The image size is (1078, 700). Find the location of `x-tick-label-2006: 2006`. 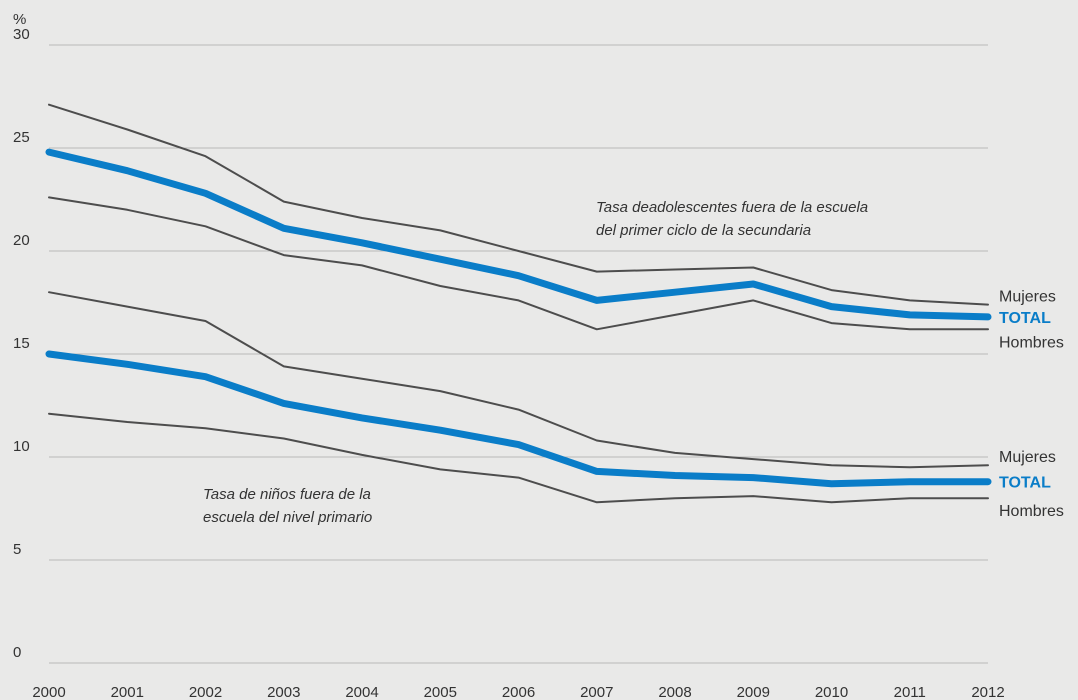

x-tick-label-2006: 2006 is located at coordinates (518, 692).